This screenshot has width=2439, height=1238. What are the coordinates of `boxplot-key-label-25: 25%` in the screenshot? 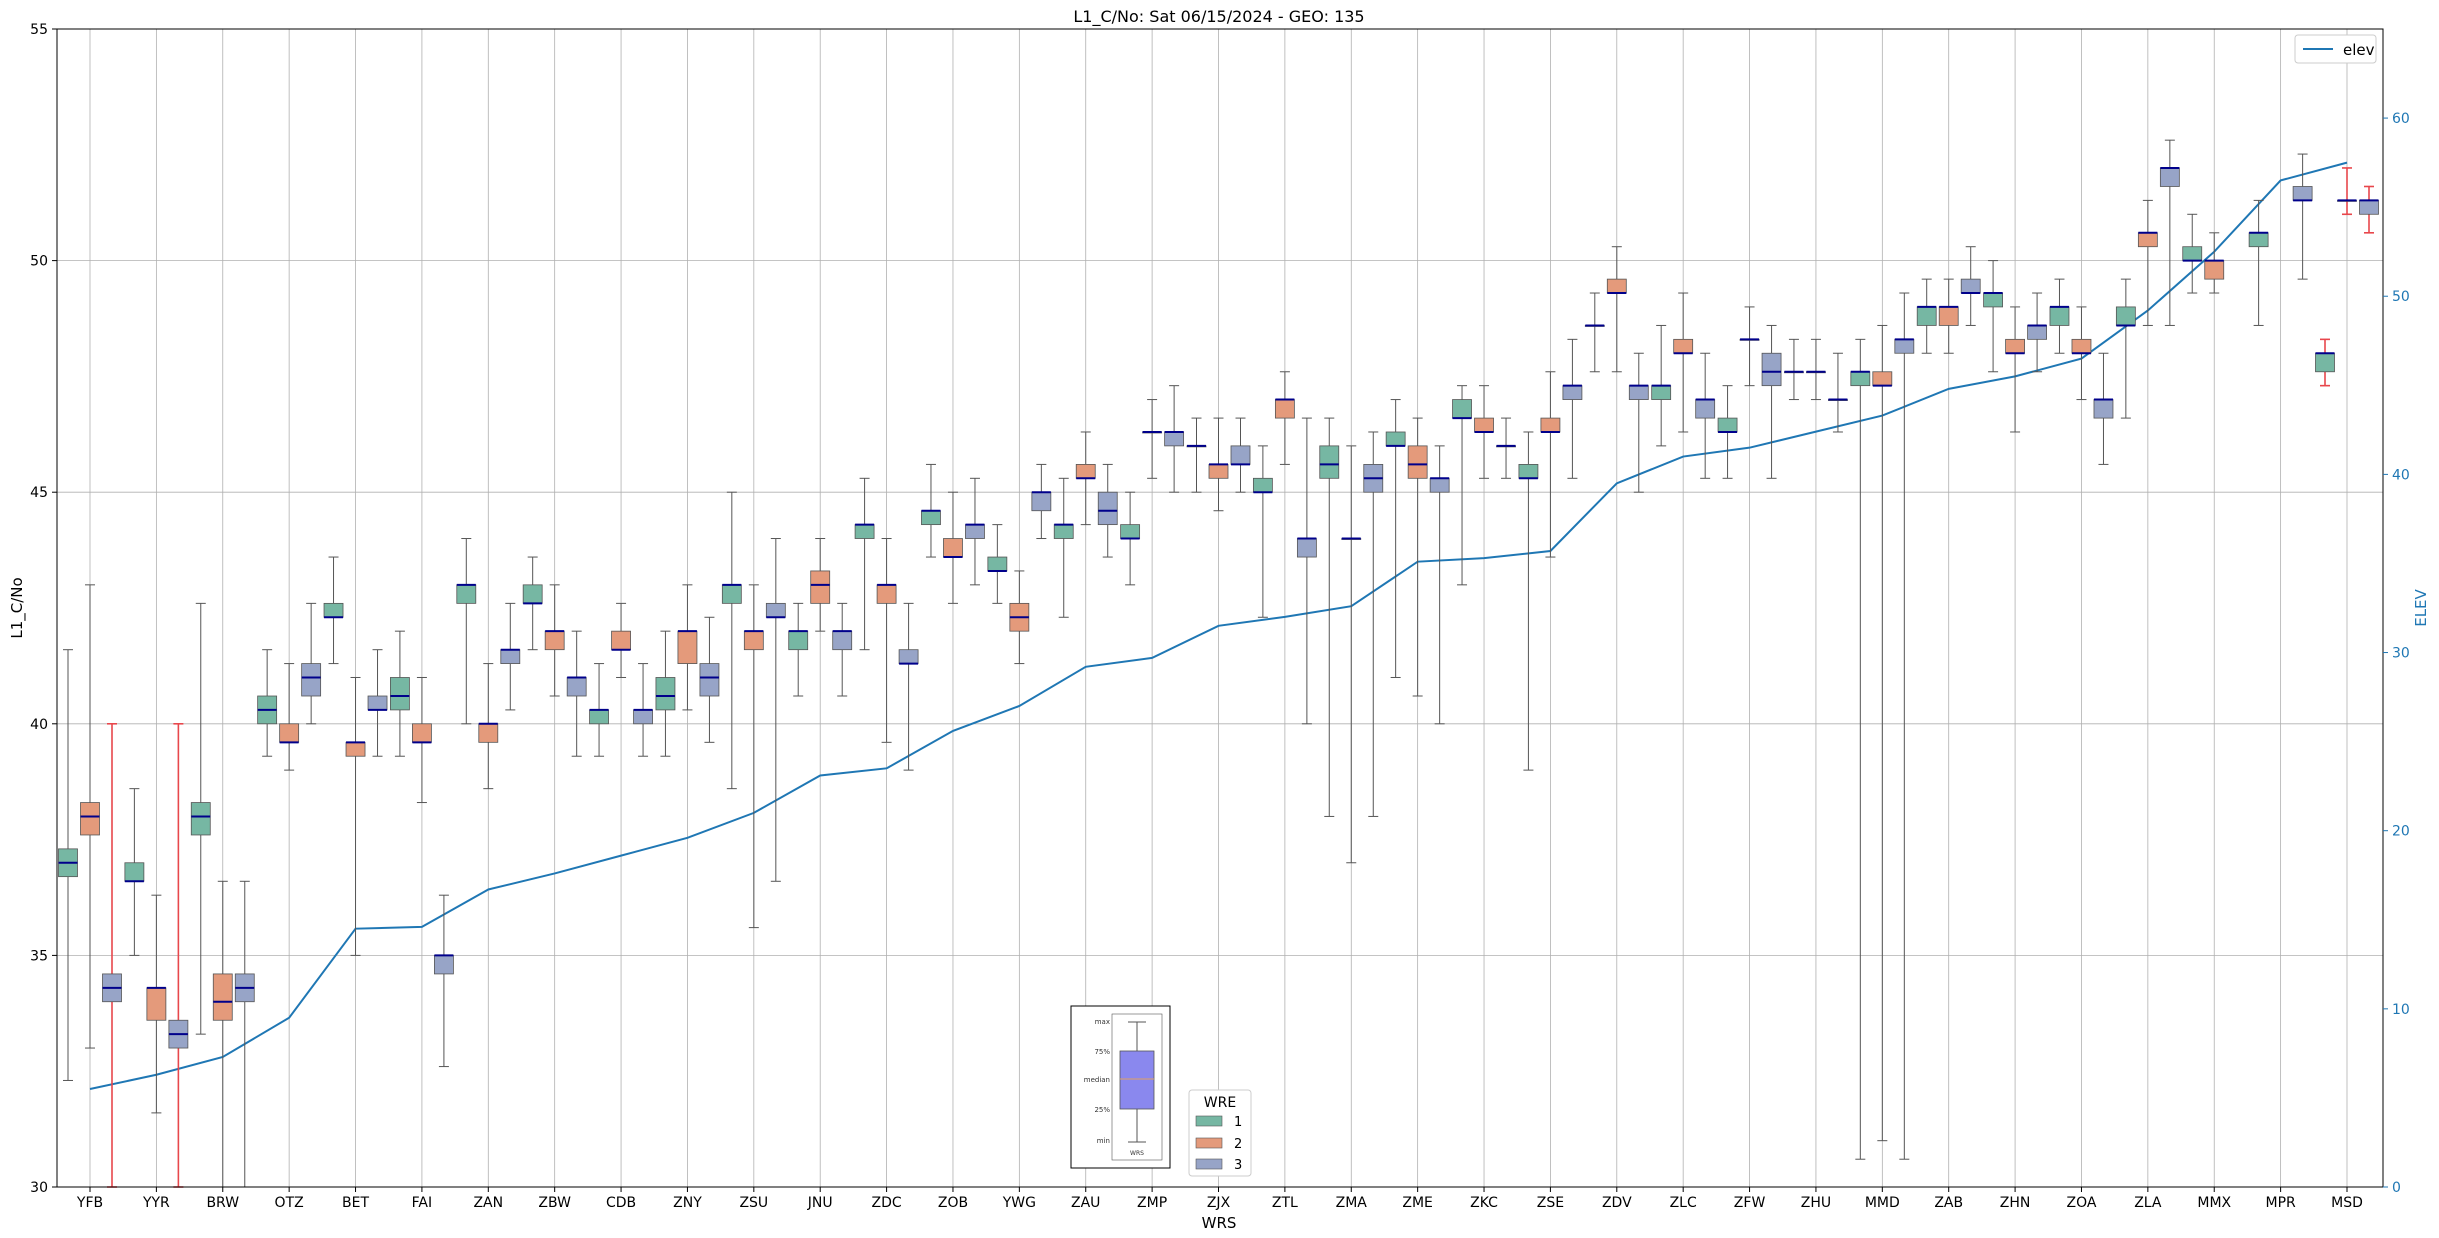 It's located at (1102, 1110).